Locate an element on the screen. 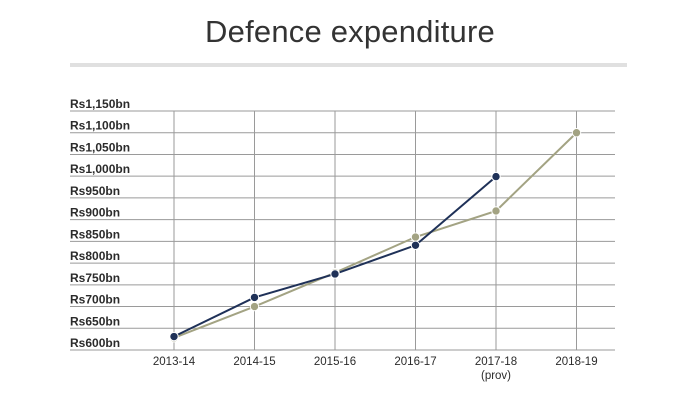 Image resolution: width=700 pixels, height=400 pixels. x-tick-label: 2013-14 is located at coordinates (174, 362).